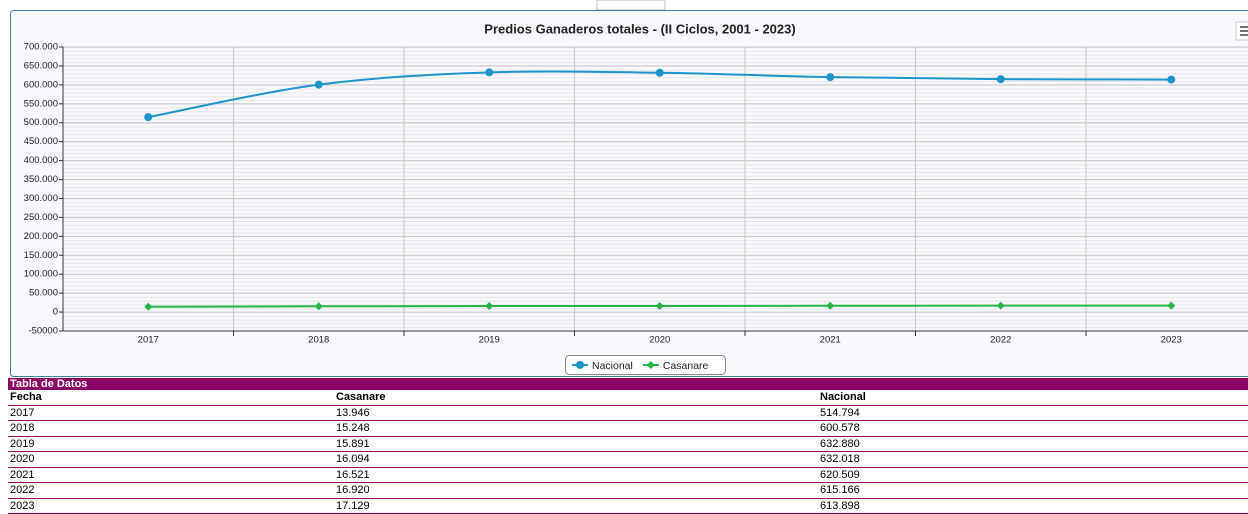 The height and width of the screenshot is (514, 1248). I want to click on y-tick-label: -50000, so click(43, 331).